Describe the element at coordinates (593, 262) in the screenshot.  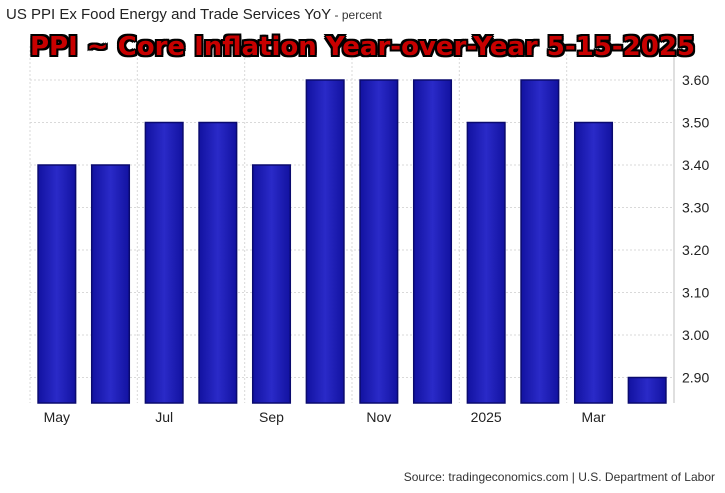
I see `bar-mar` at that location.